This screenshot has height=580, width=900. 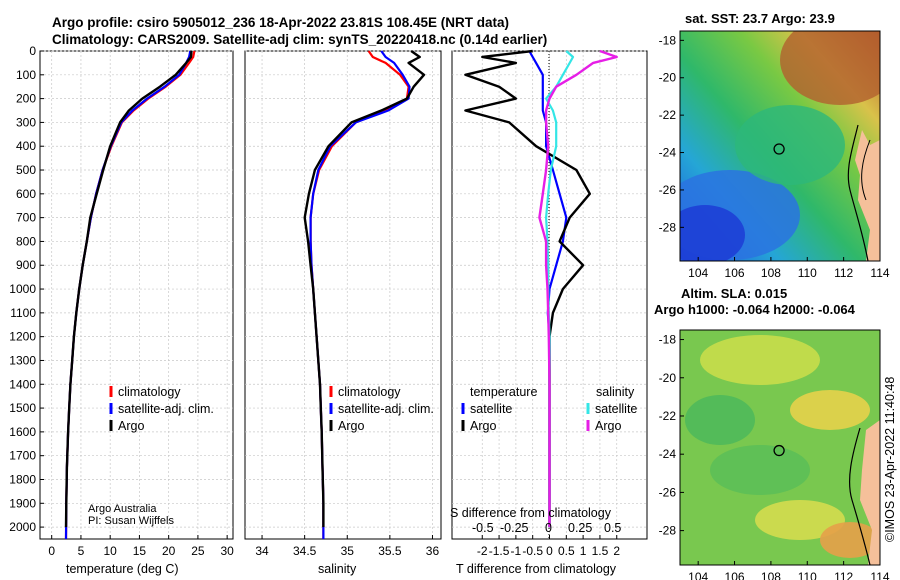 I want to click on x-tick-label: 1, so click(x=583, y=551).